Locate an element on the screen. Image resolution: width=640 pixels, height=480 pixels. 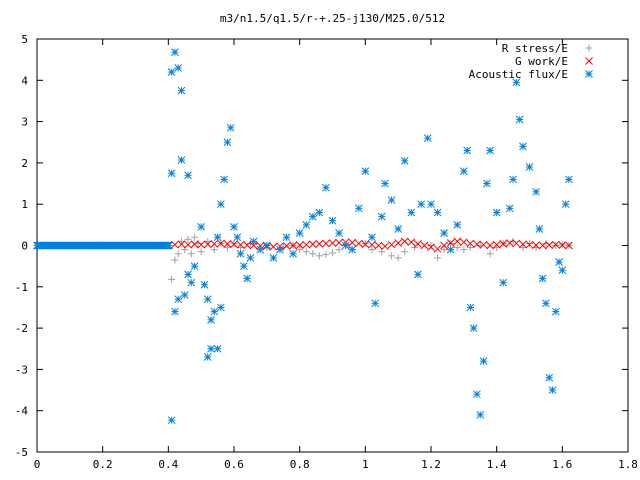
x-tick-label: 0.8 is located at coordinates (300, 464).